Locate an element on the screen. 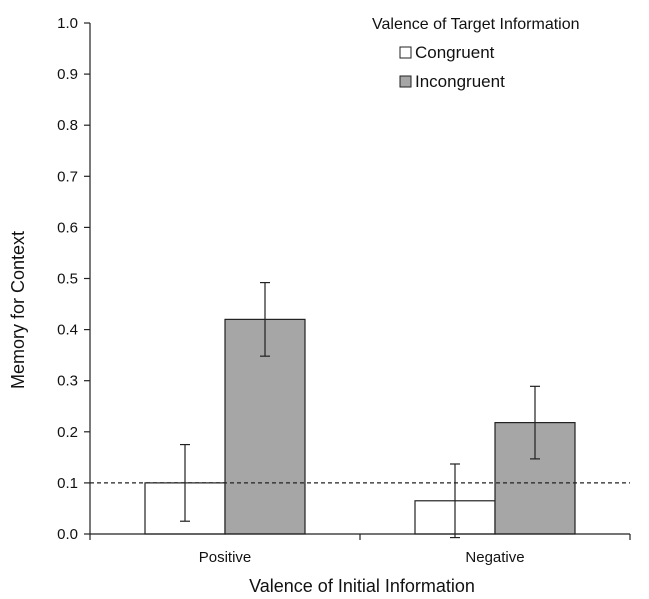 This screenshot has height=599, width=649. legend-items: Congruent Incongruent is located at coordinates (452, 67).